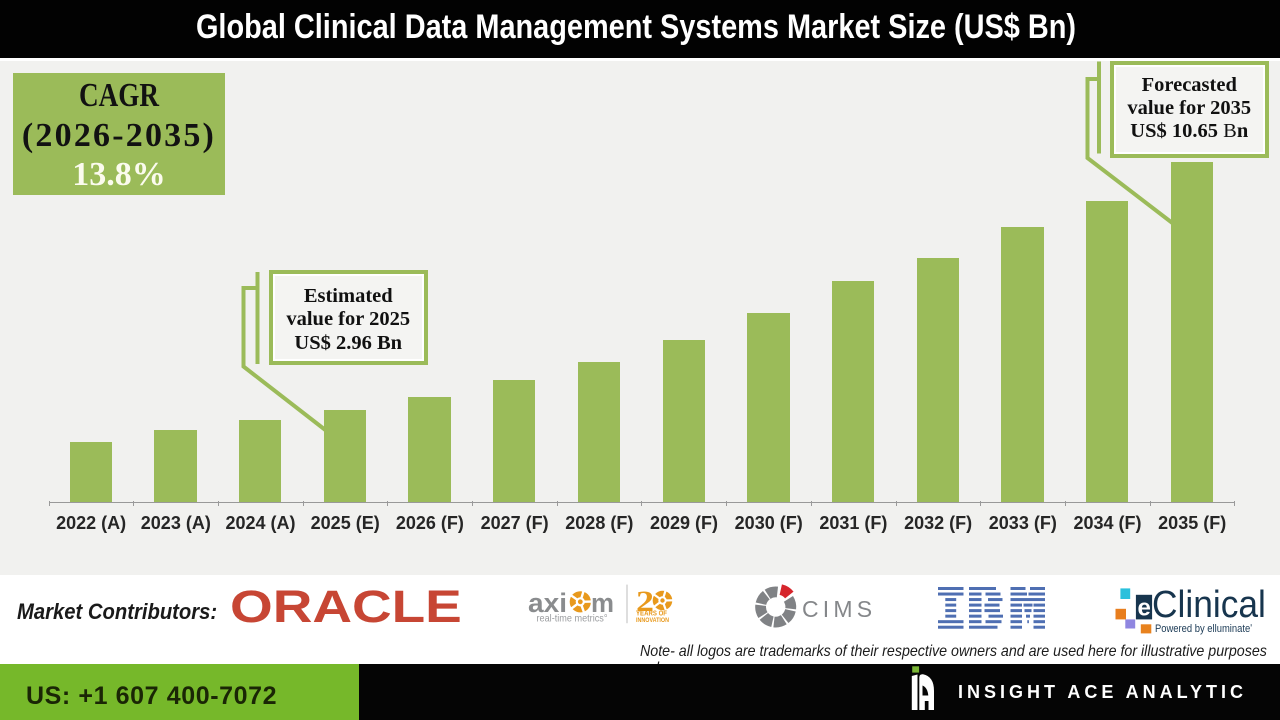  What do you see at coordinates (839, 609) in the screenshot?
I see `svg-text: CIMS` at bounding box center [839, 609].